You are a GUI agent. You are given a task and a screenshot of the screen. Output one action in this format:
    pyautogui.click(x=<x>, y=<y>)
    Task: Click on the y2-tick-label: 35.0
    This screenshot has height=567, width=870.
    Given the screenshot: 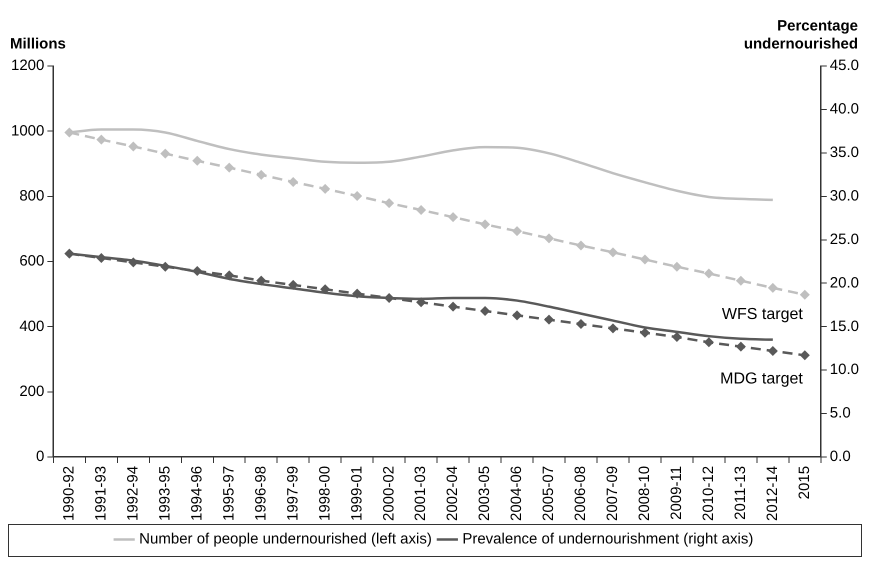 What is the action you would take?
    pyautogui.click(x=845, y=153)
    